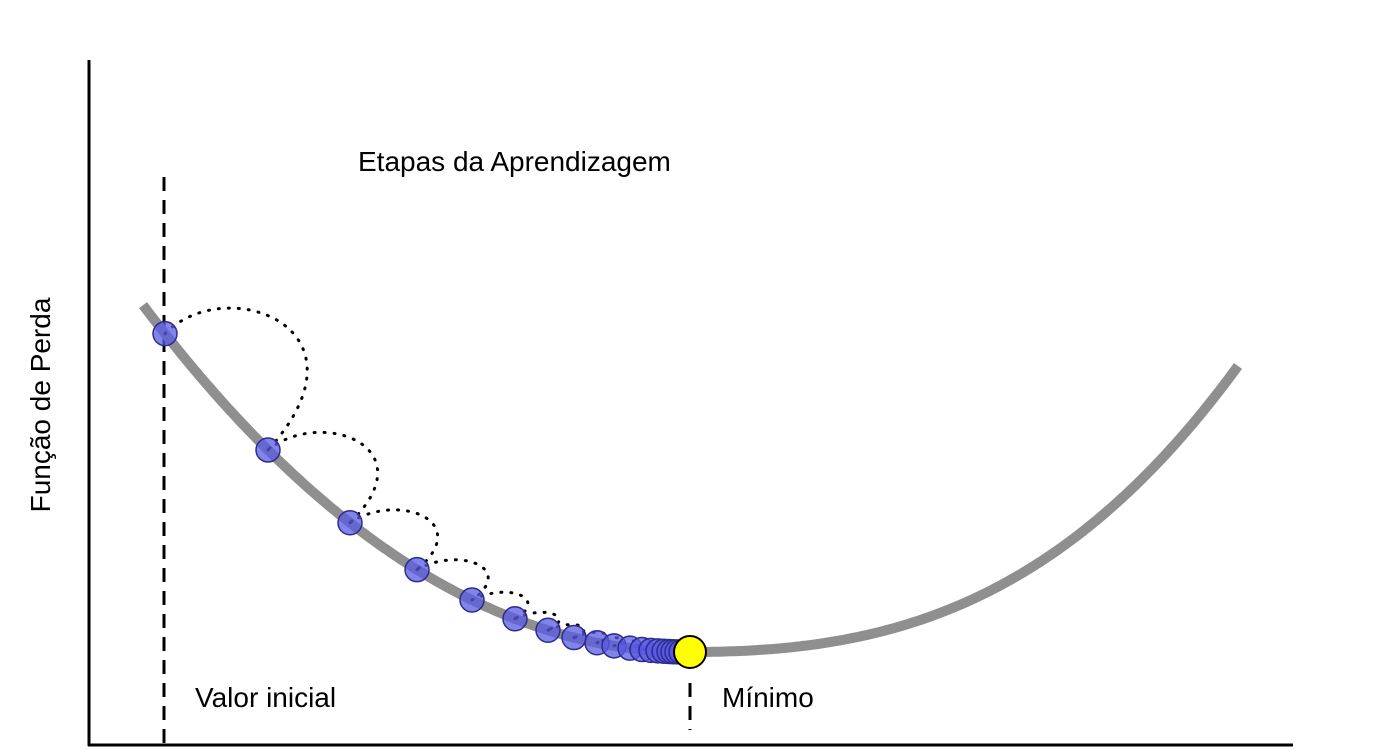 This screenshot has width=1391, height=755. Describe the element at coordinates (266, 697) in the screenshot. I see `initial-value-label: Valor inicial` at that location.